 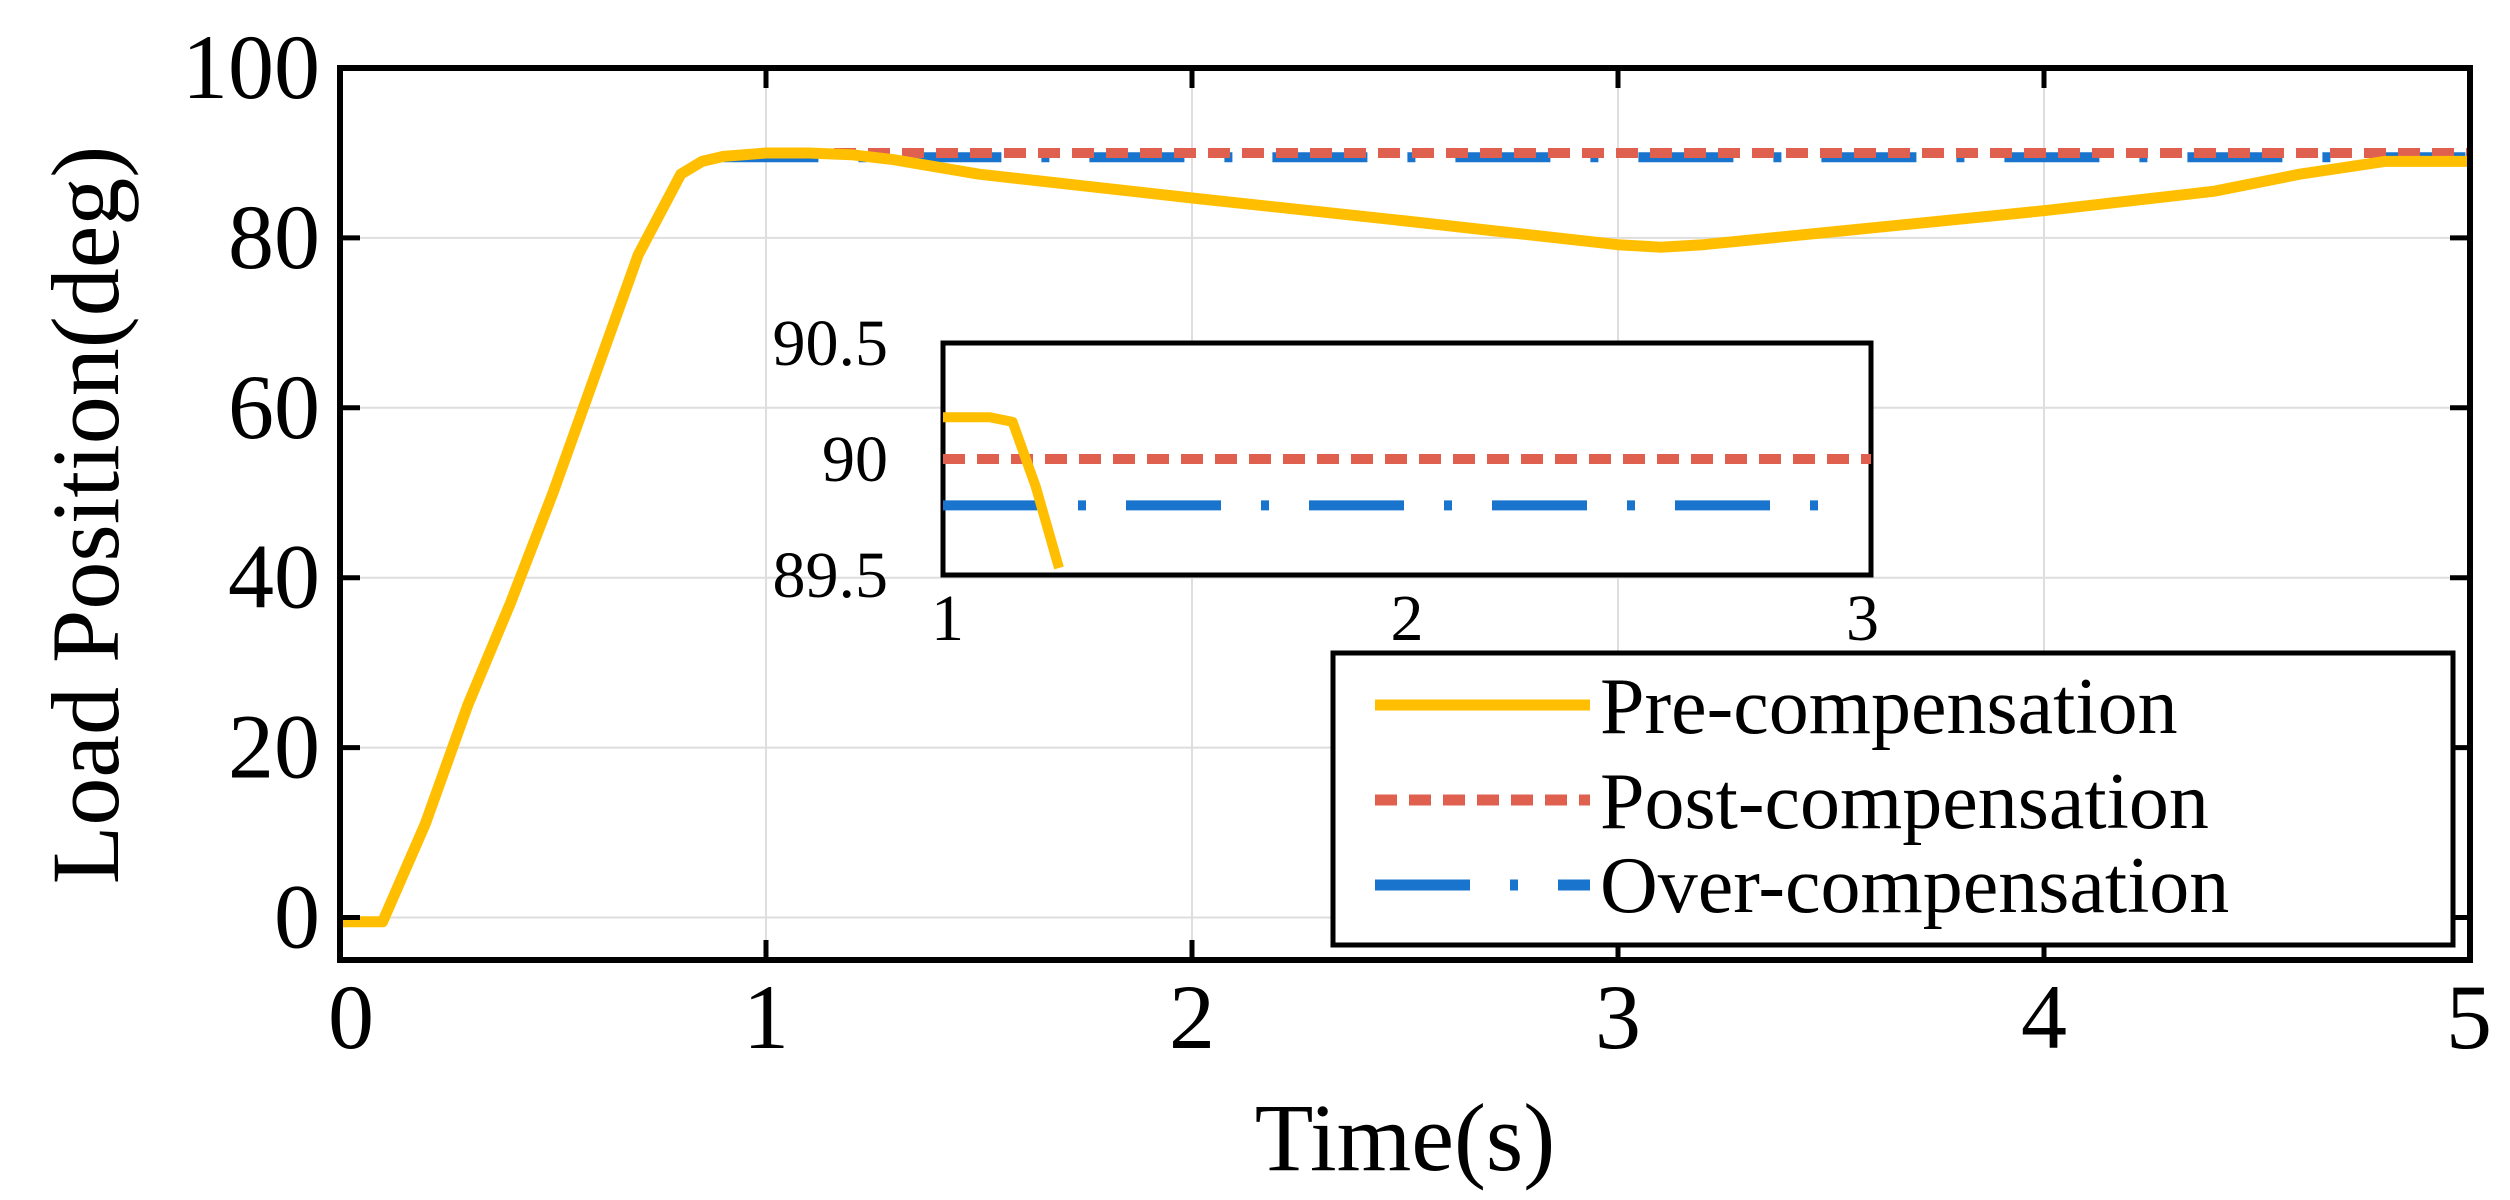 I want to click on inset-tick-labels: 1 2 3 89.5 90 90.5, so click(x=1326, y=481).